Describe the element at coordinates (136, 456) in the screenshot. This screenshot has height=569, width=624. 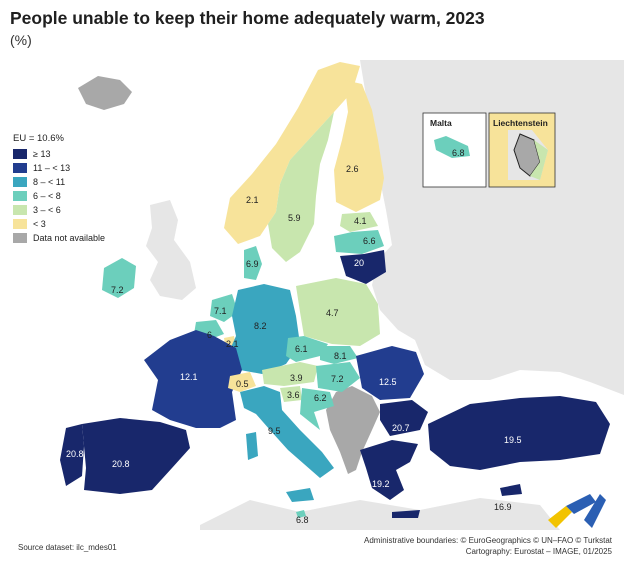
I see `spain-shape` at that location.